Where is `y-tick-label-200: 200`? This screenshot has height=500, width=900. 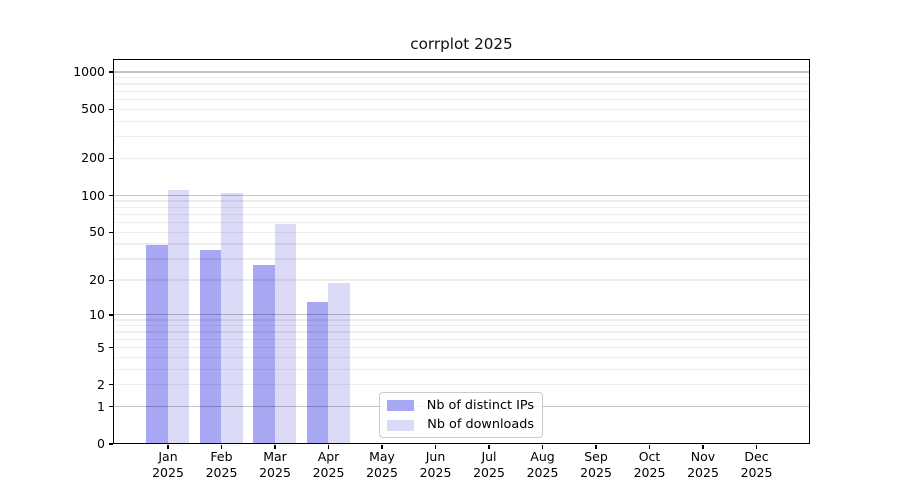 y-tick-label-200: 200 is located at coordinates (93, 158).